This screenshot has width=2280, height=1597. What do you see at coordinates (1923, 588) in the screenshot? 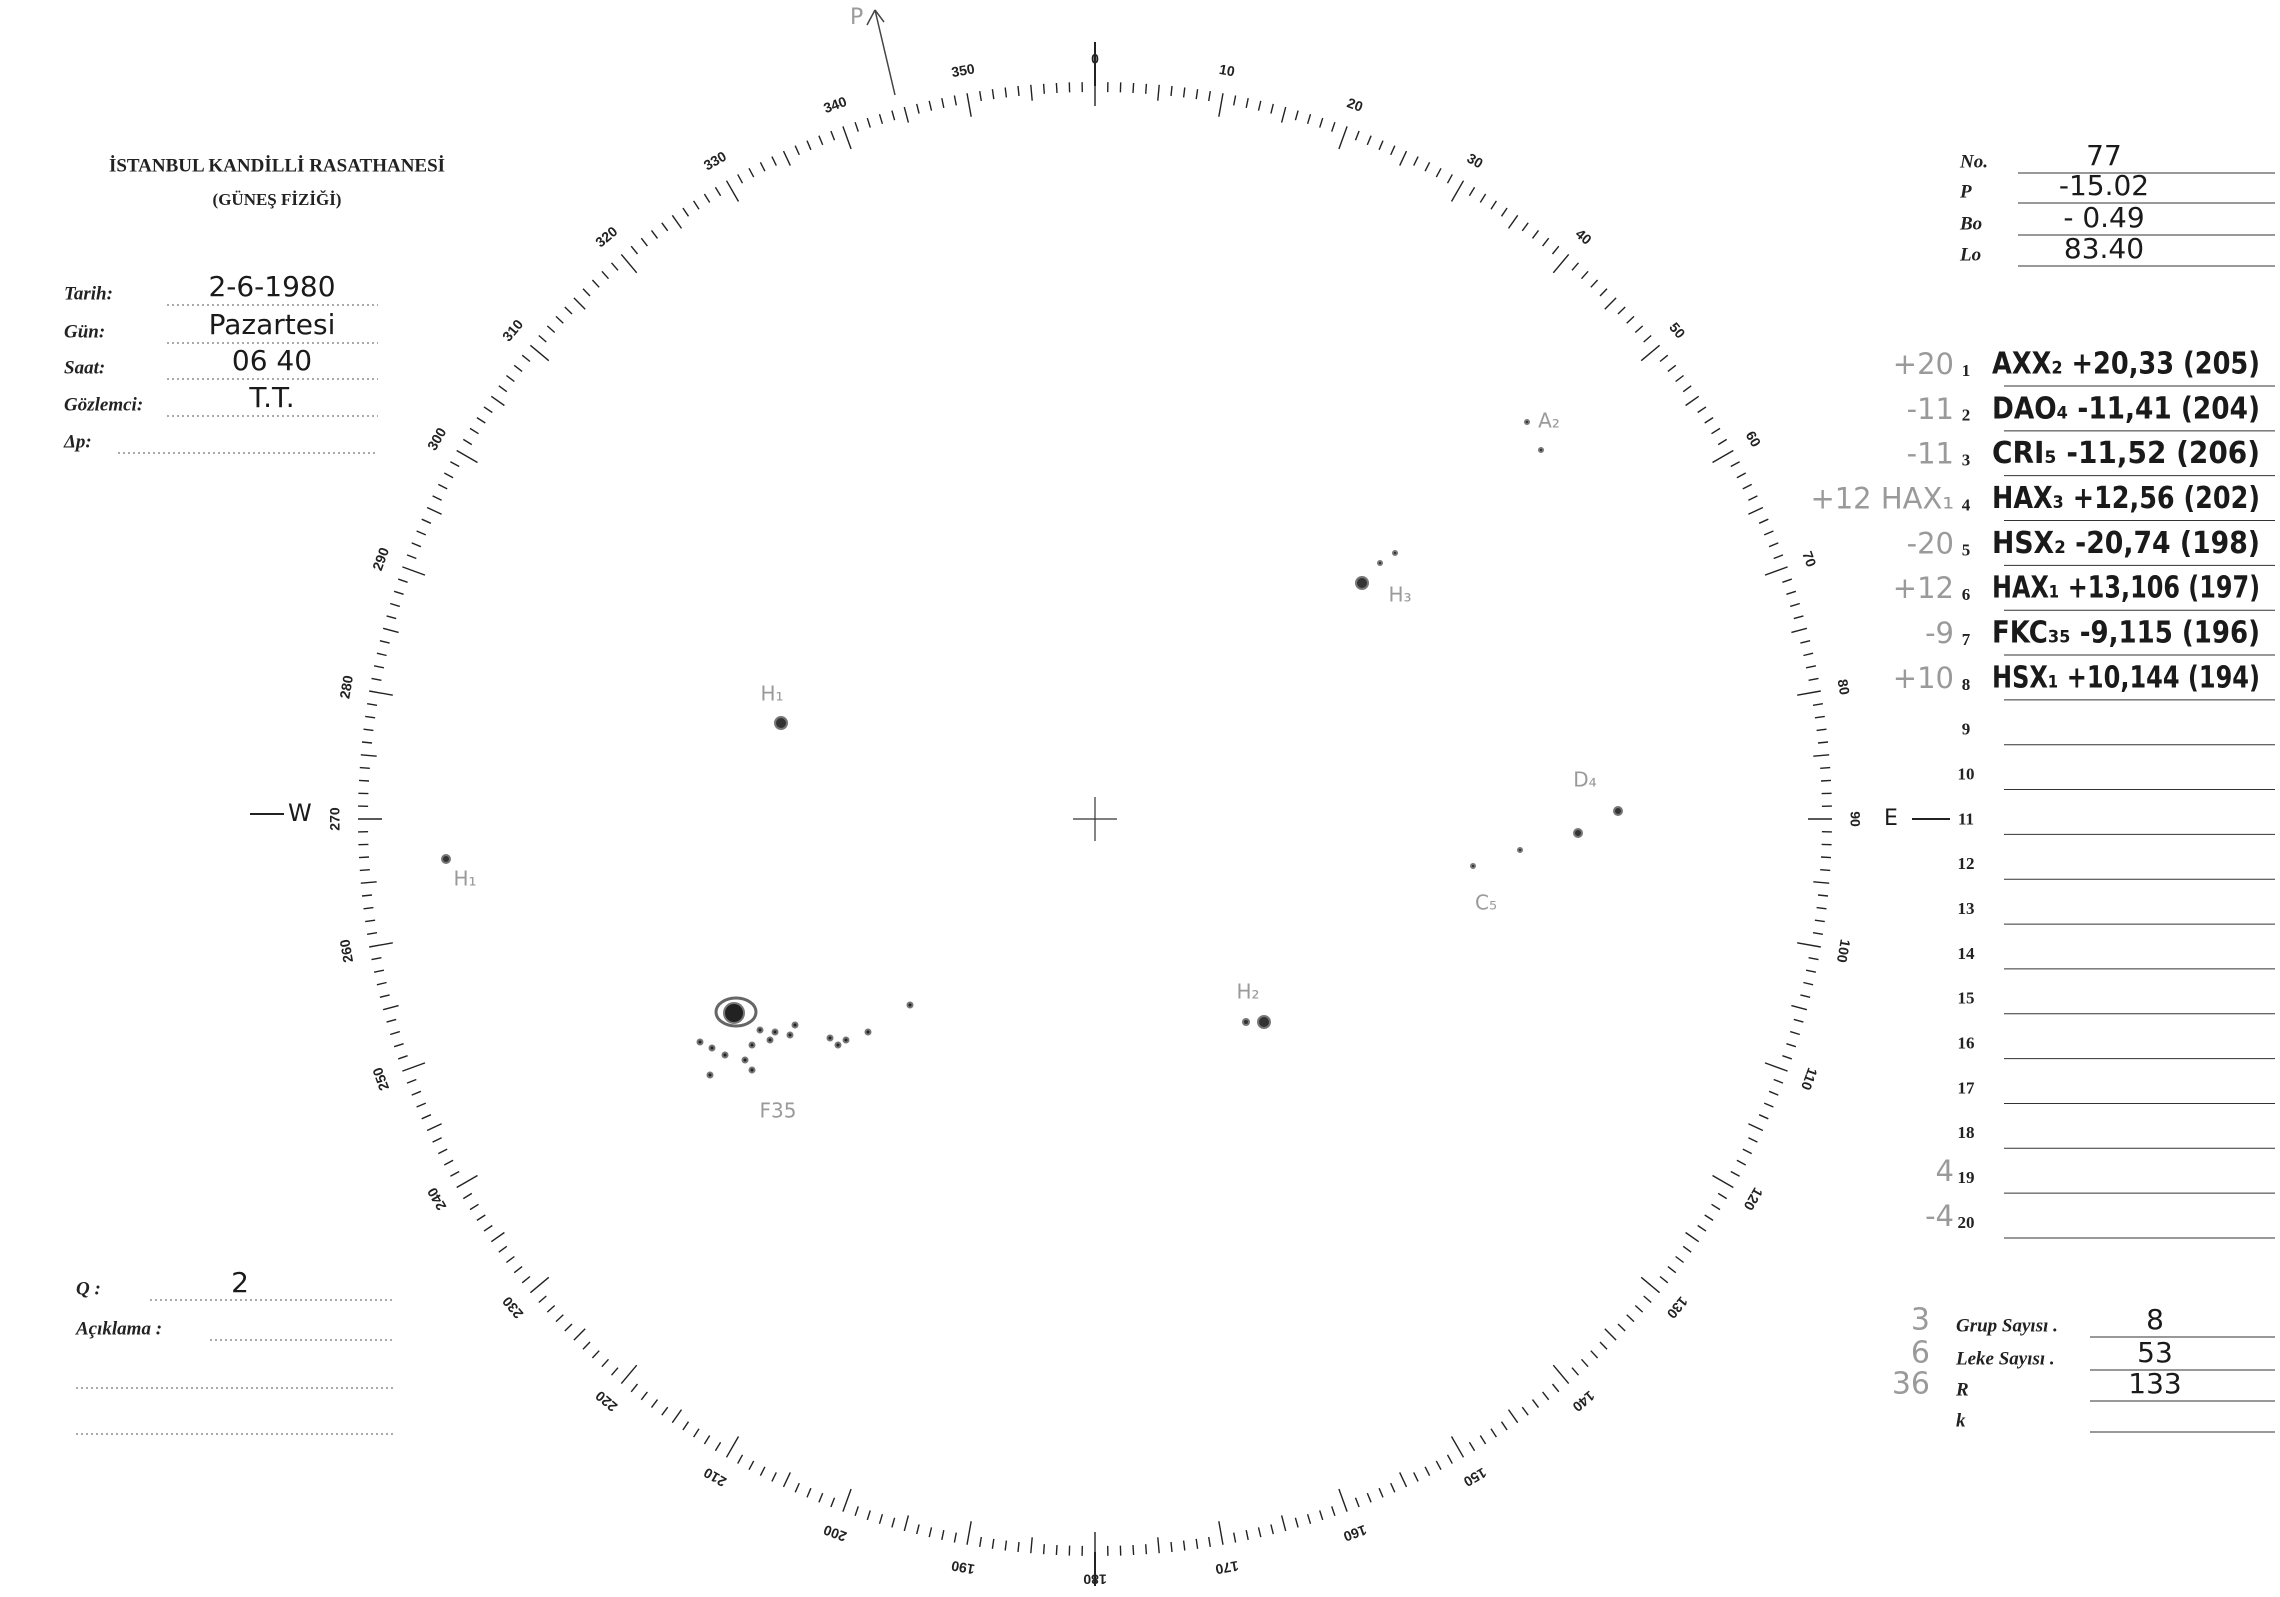
I see `pencil-note: +12` at bounding box center [1923, 588].